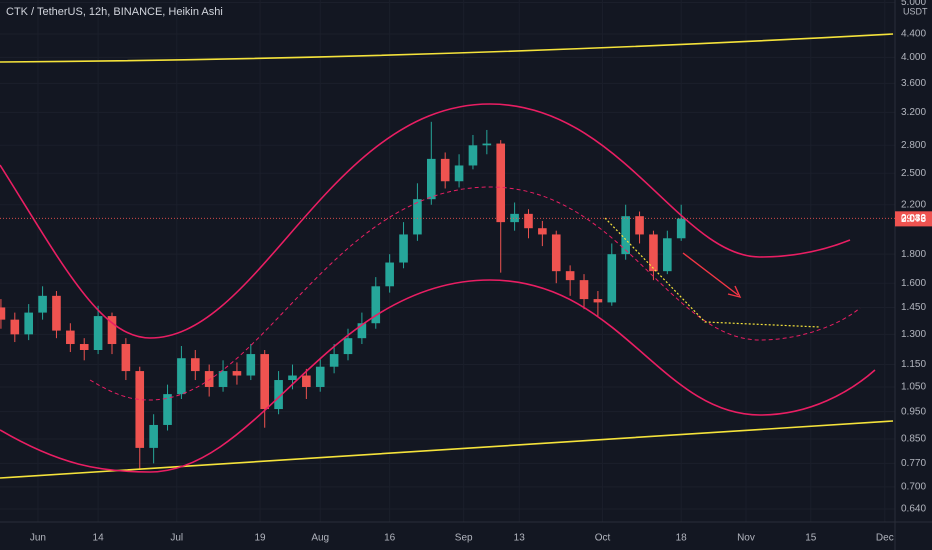  Describe the element at coordinates (913, 439) in the screenshot. I see `y-tick-label: 0.850` at that location.